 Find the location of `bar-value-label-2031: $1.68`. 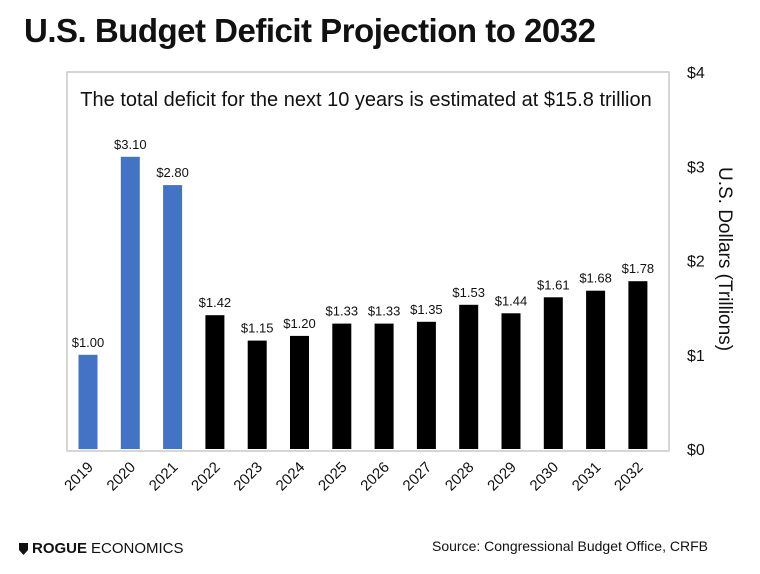

bar-value-label-2031: $1.68 is located at coordinates (595, 278).